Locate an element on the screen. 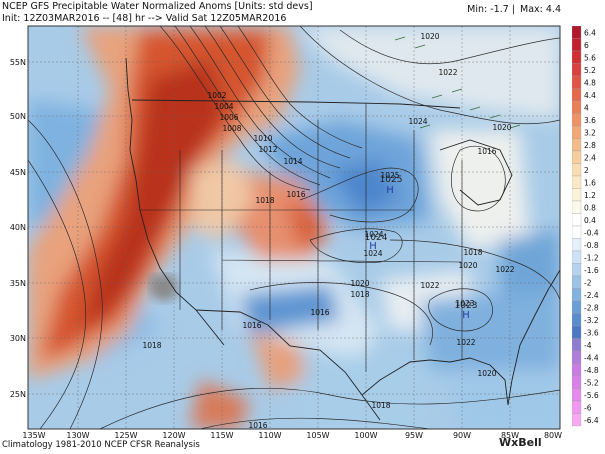 This screenshot has height=454, width=605. colorbar-label: -4.4 is located at coordinates (591, 357).